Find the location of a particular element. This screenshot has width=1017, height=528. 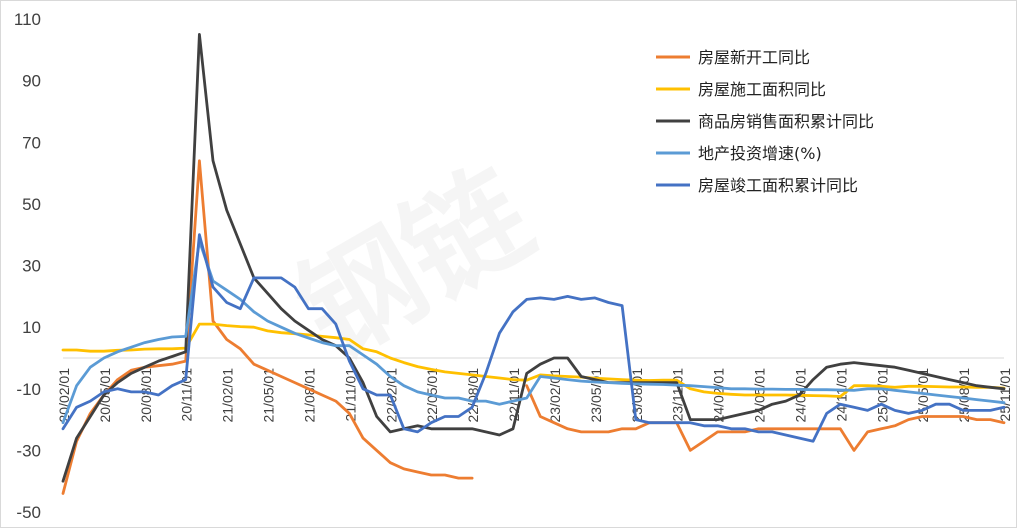

x-tick-label: 25/08/01 is located at coordinates (964, 395).